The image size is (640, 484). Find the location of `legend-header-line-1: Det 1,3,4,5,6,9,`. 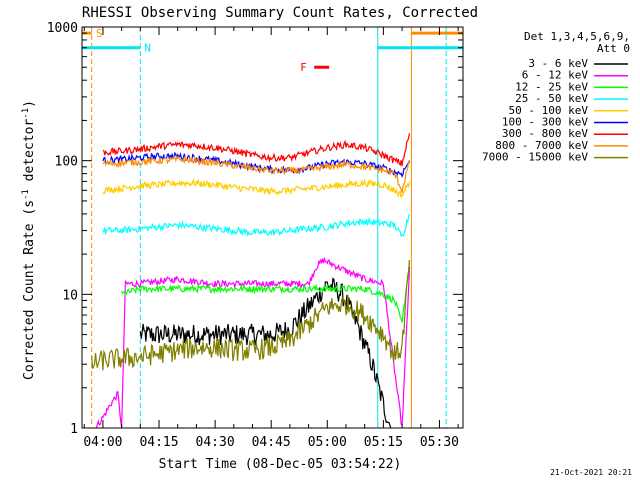

legend-header-line-1: Det 1,3,4,5,6,9, is located at coordinates (577, 36).